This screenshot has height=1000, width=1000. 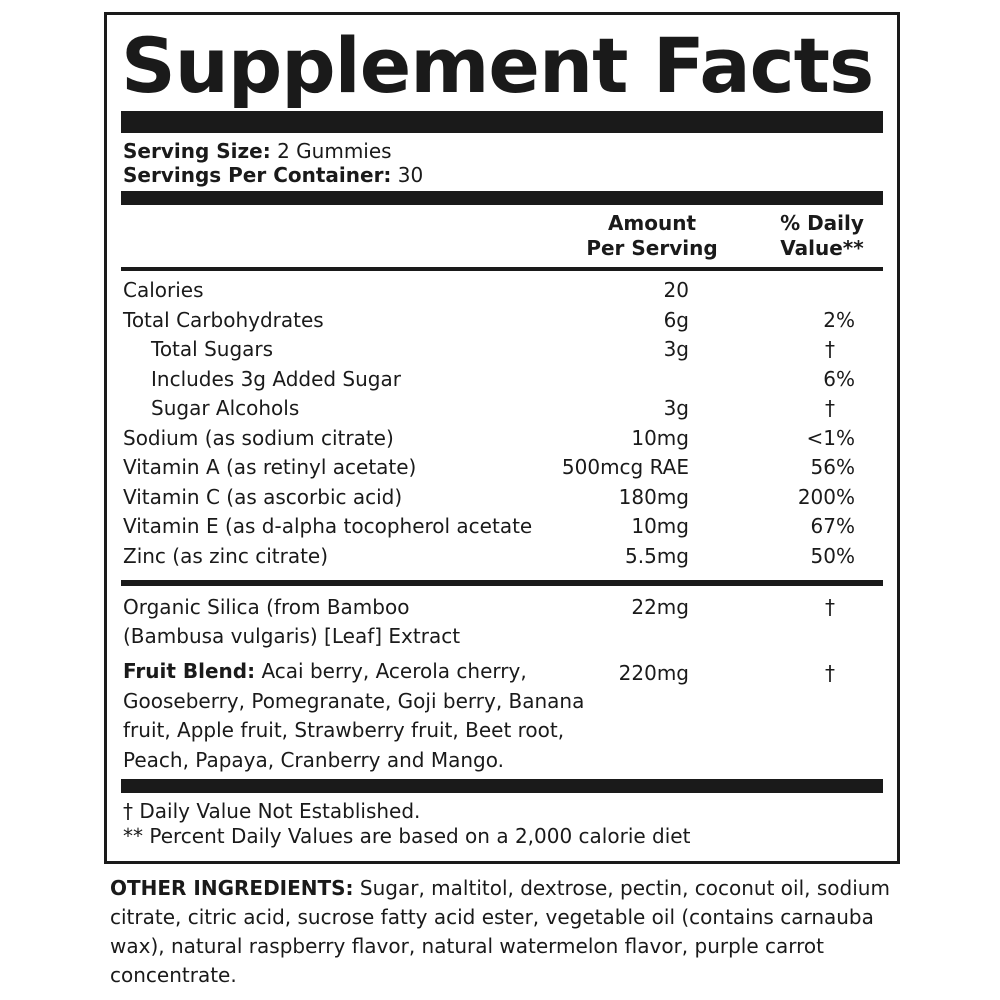 I want to click on nutrient-daily-value: 6%, so click(x=839, y=378).